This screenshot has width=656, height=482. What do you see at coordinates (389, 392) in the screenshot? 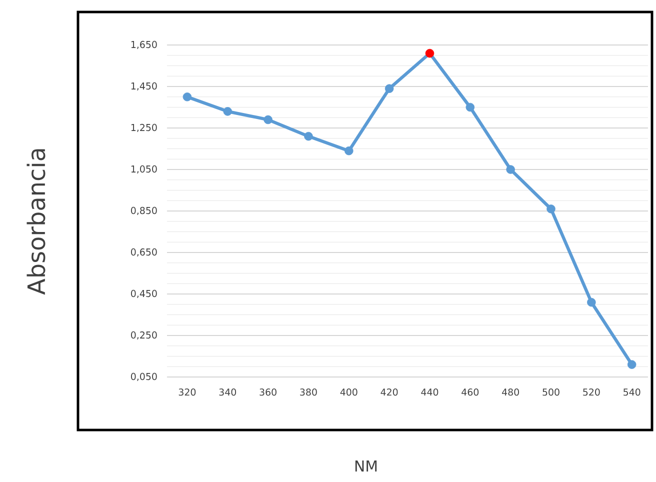
I see `x-tick-label: 420` at bounding box center [389, 392].